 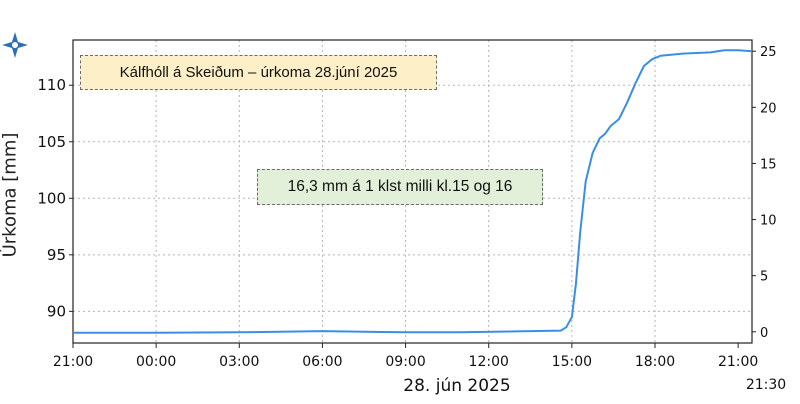 I want to click on annotation-box: 16,3 mm á 1 klst milli kl.15 og 16, so click(x=400, y=187).